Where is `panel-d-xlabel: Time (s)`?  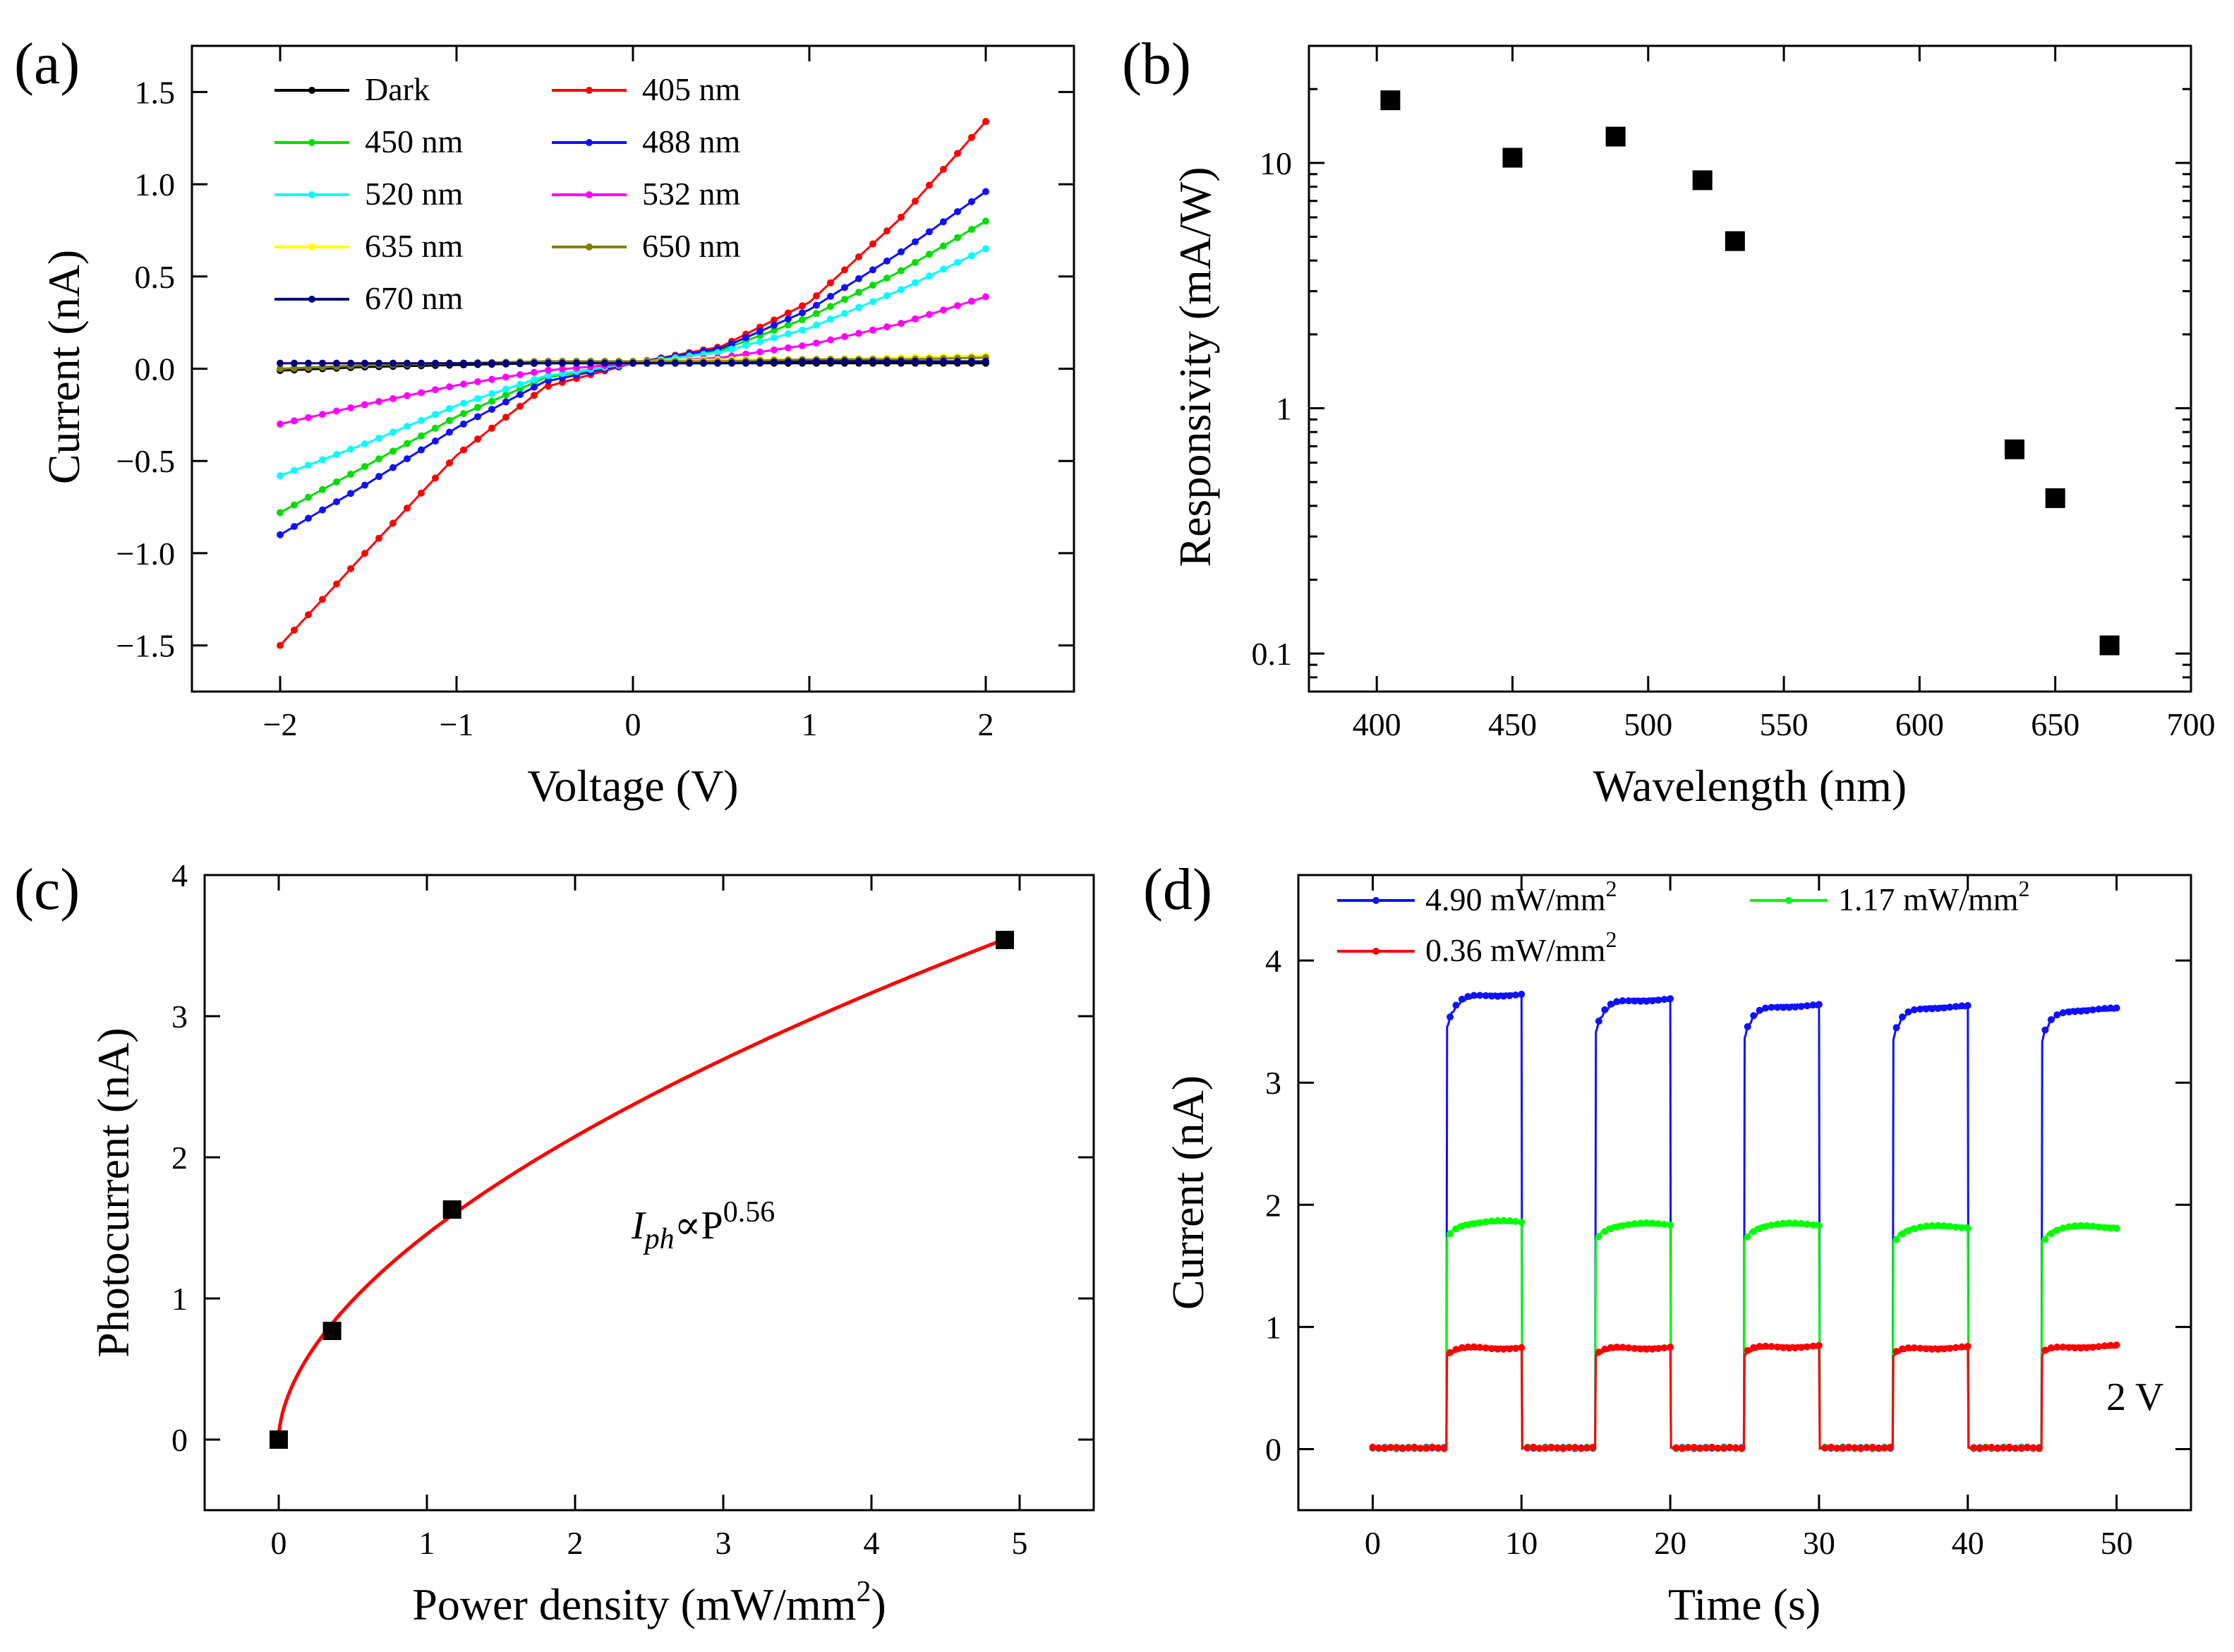
panel-d-xlabel: Time (s) is located at coordinates (1745, 1604).